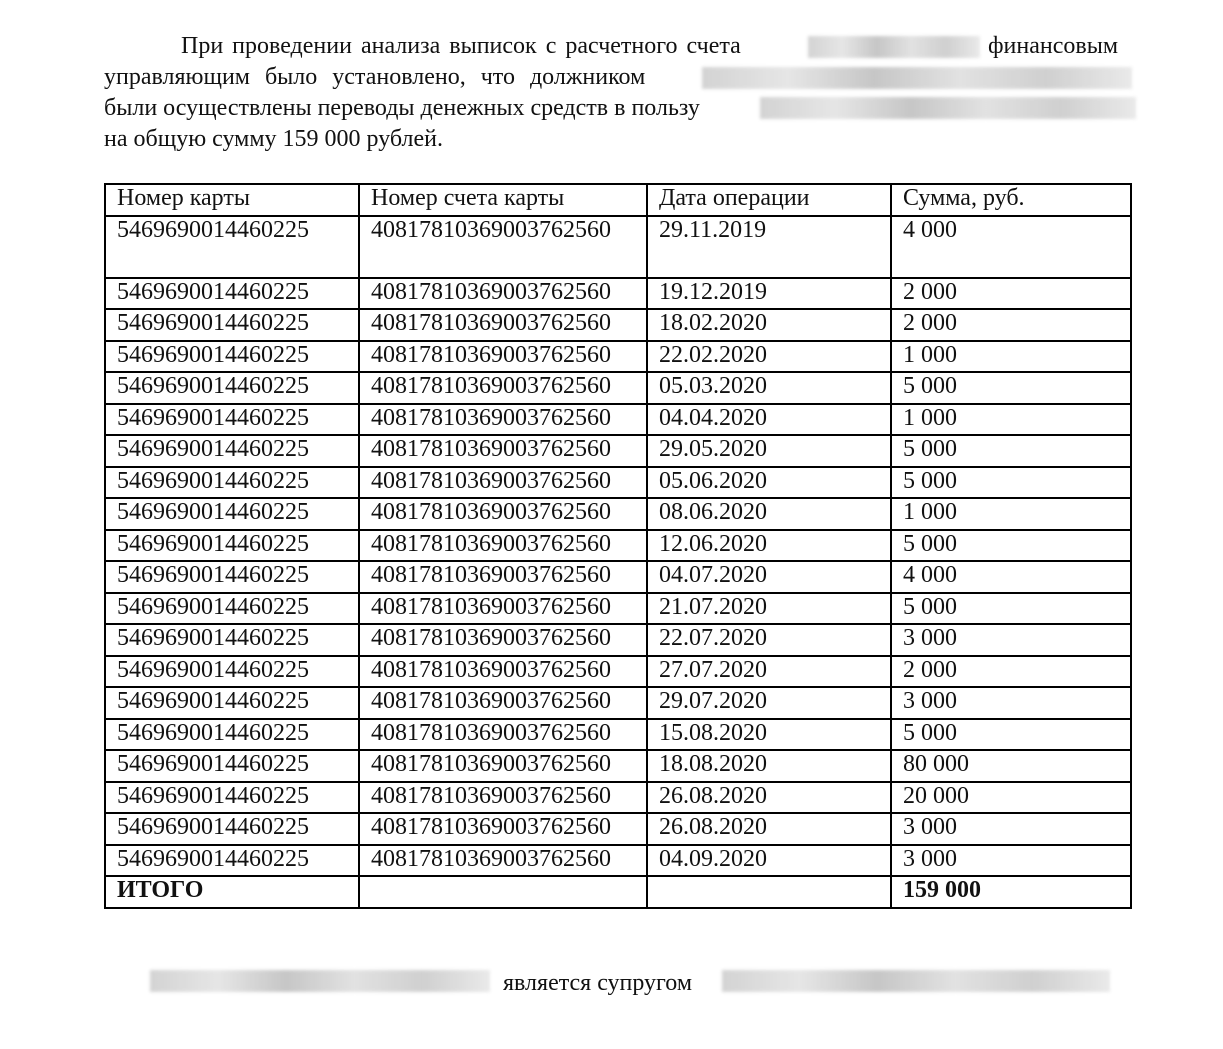  What do you see at coordinates (769, 703) in the screenshot?
I see `date-cell: 29.07.2020` at bounding box center [769, 703].